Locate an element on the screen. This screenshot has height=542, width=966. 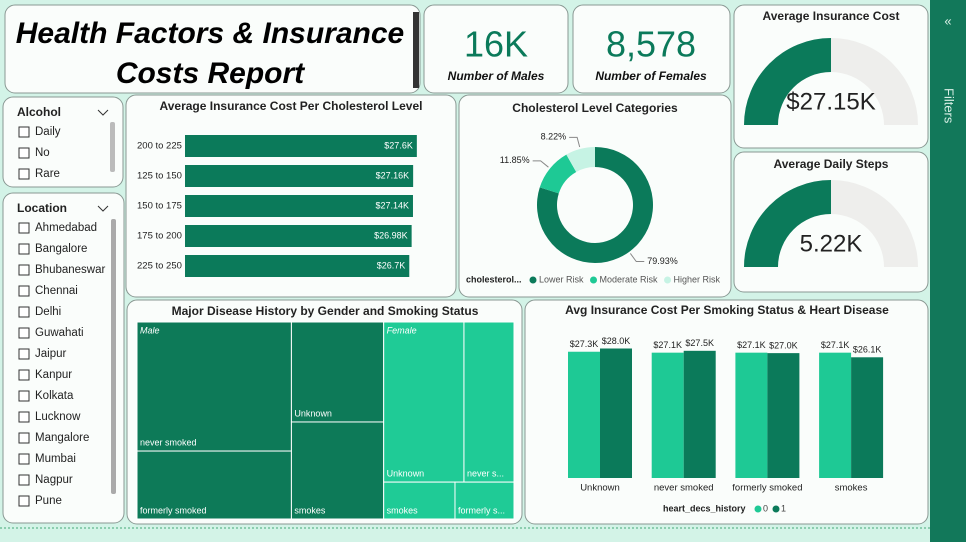
kpi-value: 8,578 is located at coordinates (651, 44).